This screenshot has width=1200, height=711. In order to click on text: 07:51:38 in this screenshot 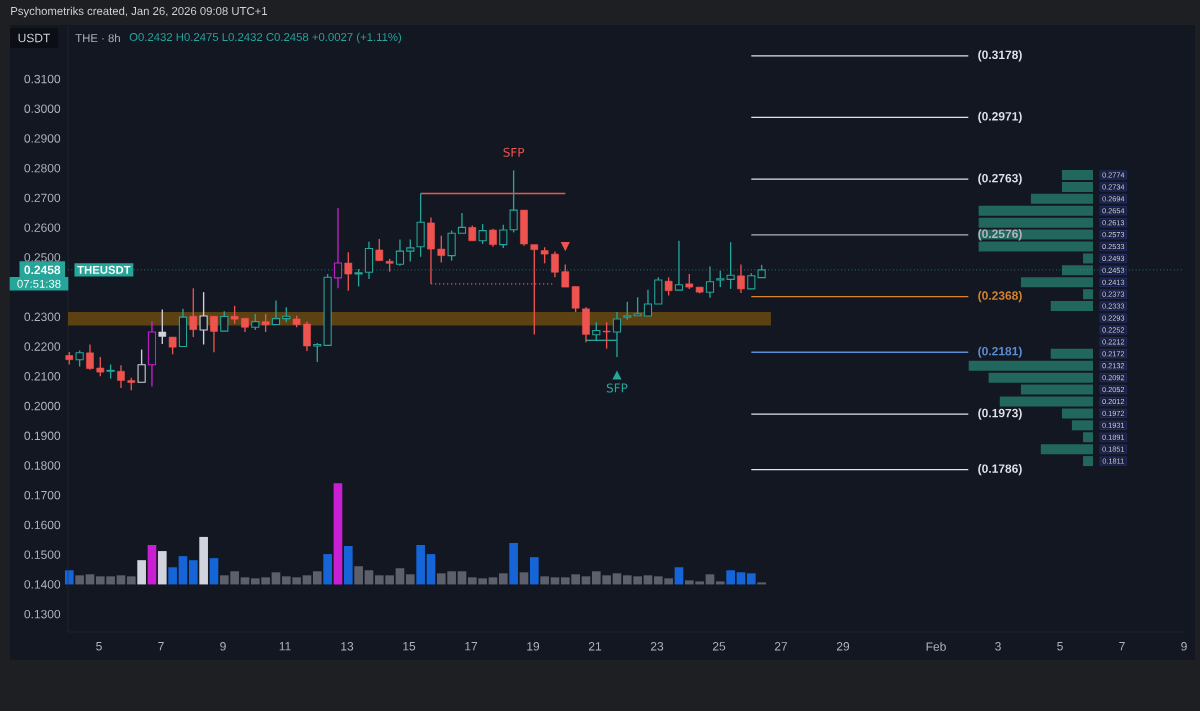, I will do `click(39, 283)`.